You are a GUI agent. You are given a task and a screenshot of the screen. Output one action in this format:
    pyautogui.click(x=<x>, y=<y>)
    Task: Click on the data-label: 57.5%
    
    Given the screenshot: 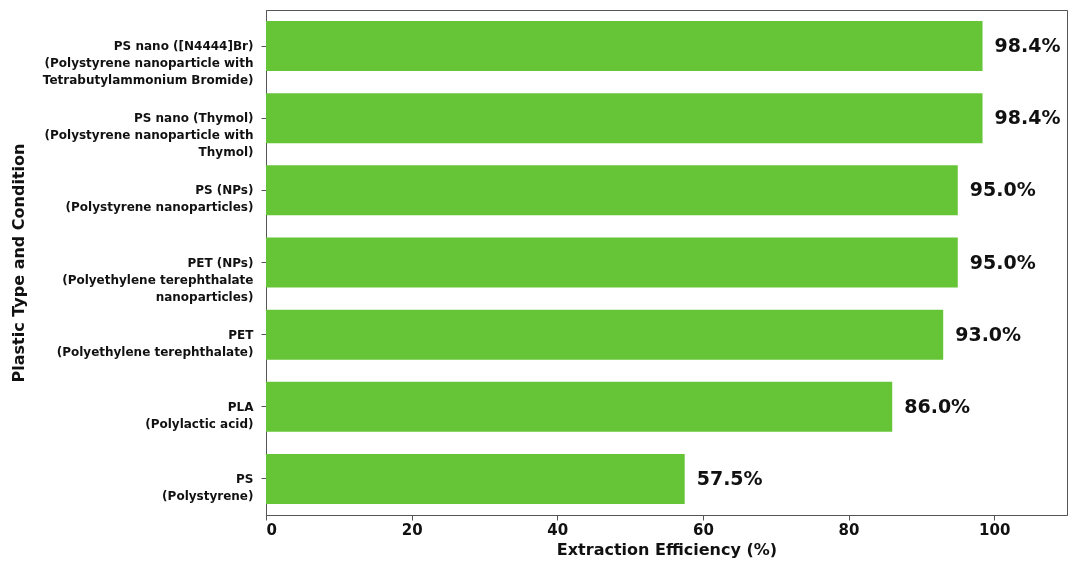 What is the action you would take?
    pyautogui.click(x=729, y=477)
    